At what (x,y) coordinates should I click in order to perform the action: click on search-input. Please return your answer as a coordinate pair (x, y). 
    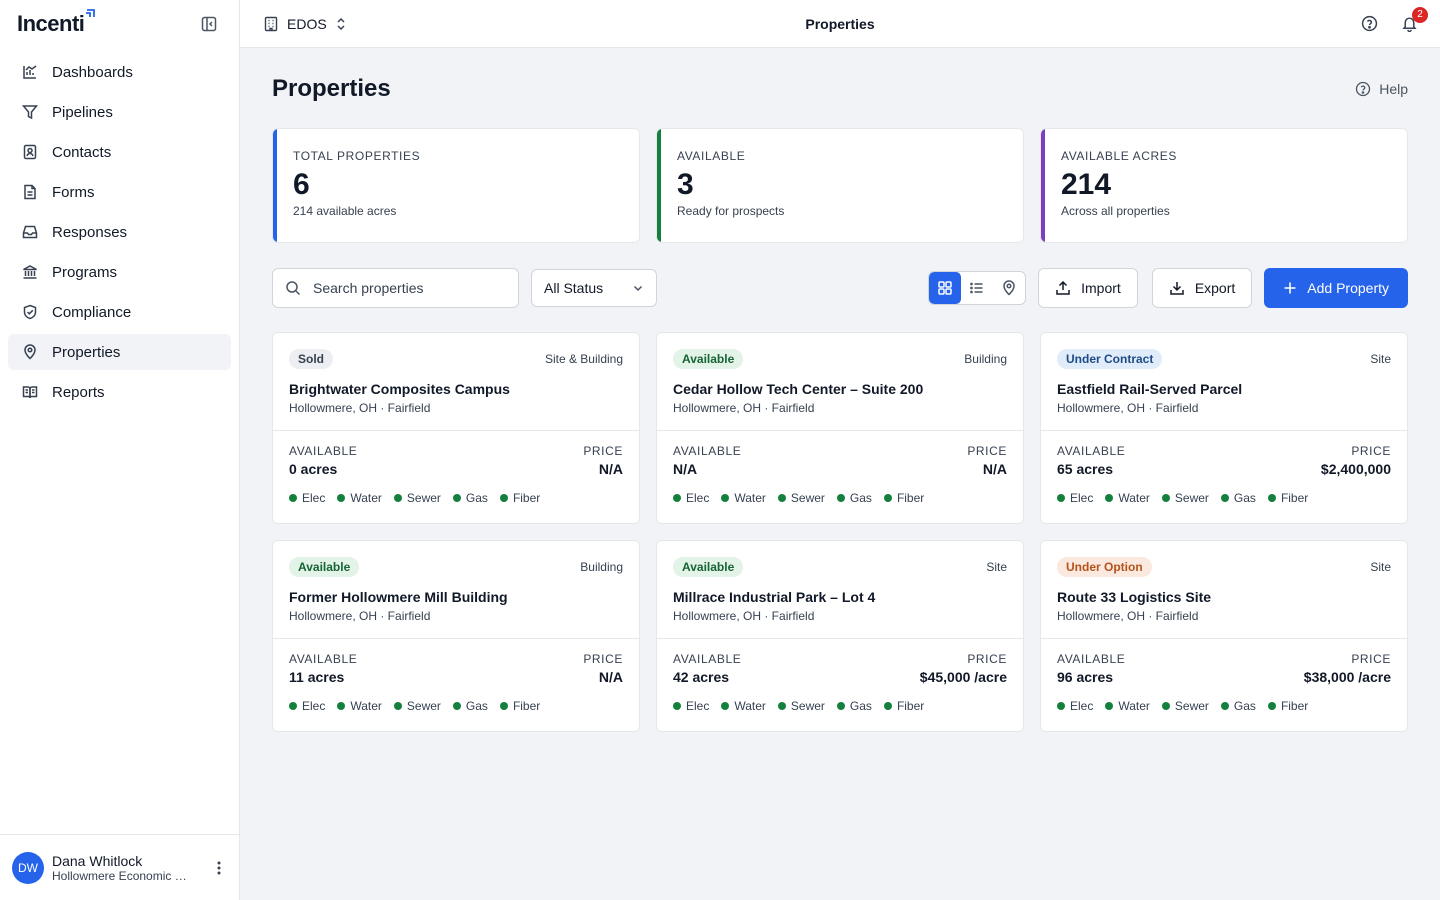
    Looking at the image, I should click on (403, 288).